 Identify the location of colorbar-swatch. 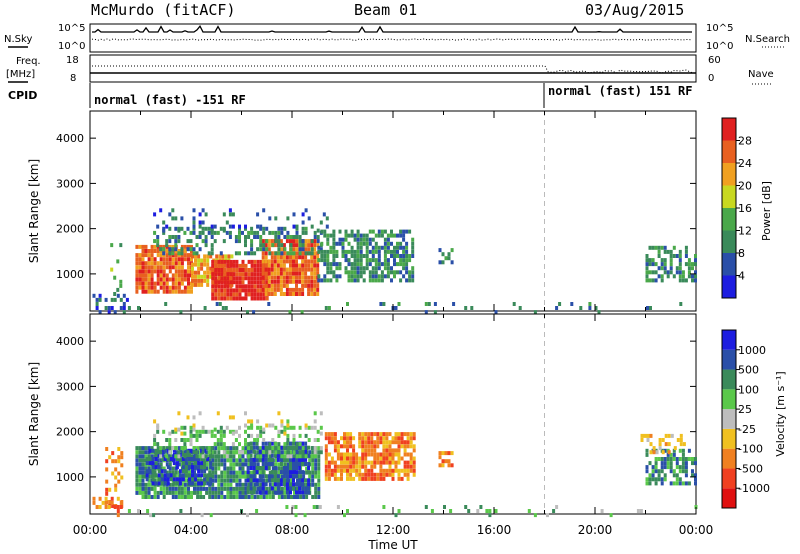
(729, 478).